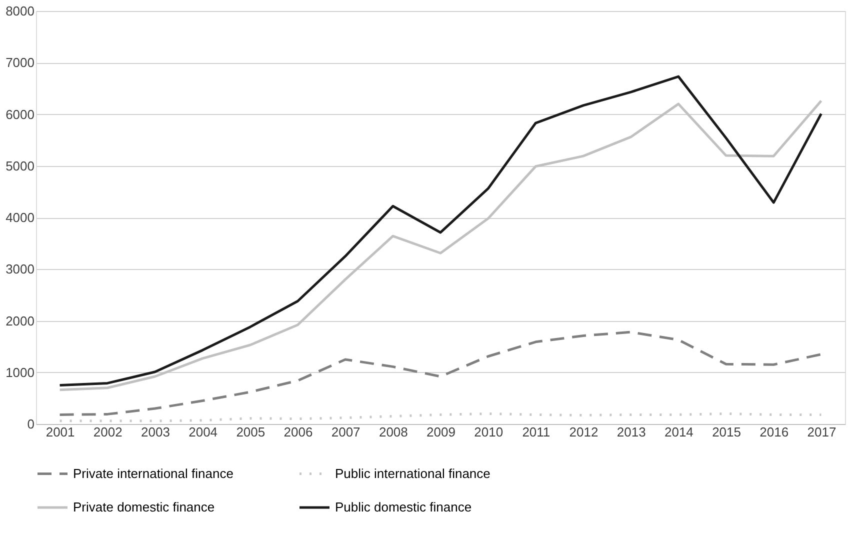 This screenshot has width=864, height=539. Describe the element at coordinates (20, 269) in the screenshot. I see `y-tick-label: 3000` at that location.